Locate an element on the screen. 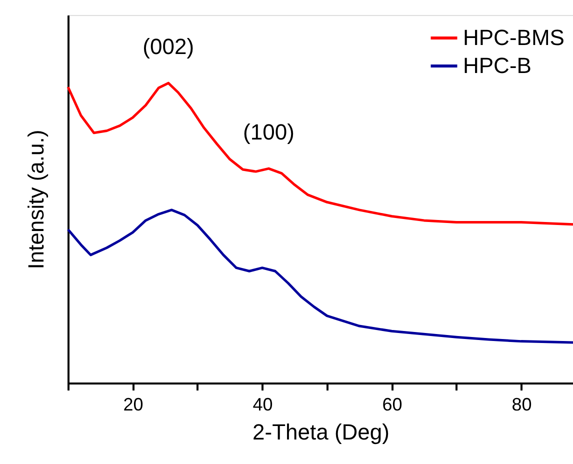  x-tick-label: 20 is located at coordinates (133, 404).